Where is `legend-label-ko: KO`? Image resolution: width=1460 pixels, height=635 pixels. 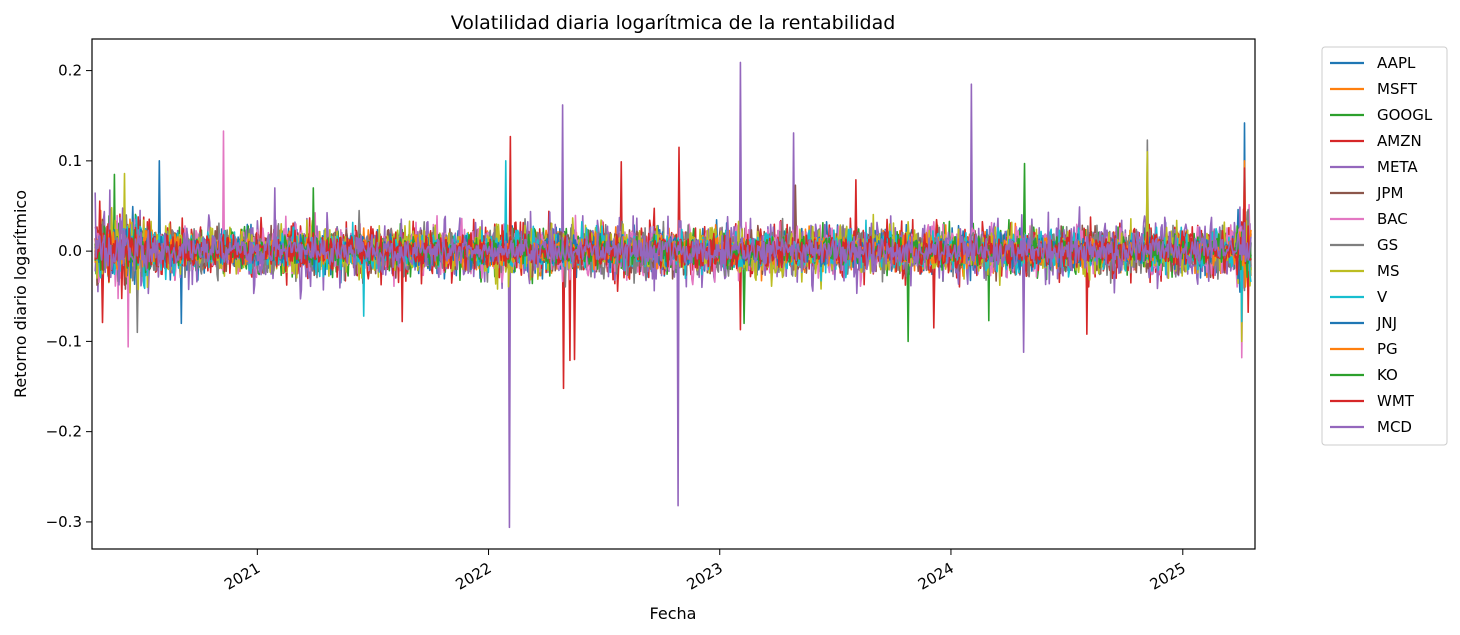 legend-label-ko: KO is located at coordinates (1387, 375).